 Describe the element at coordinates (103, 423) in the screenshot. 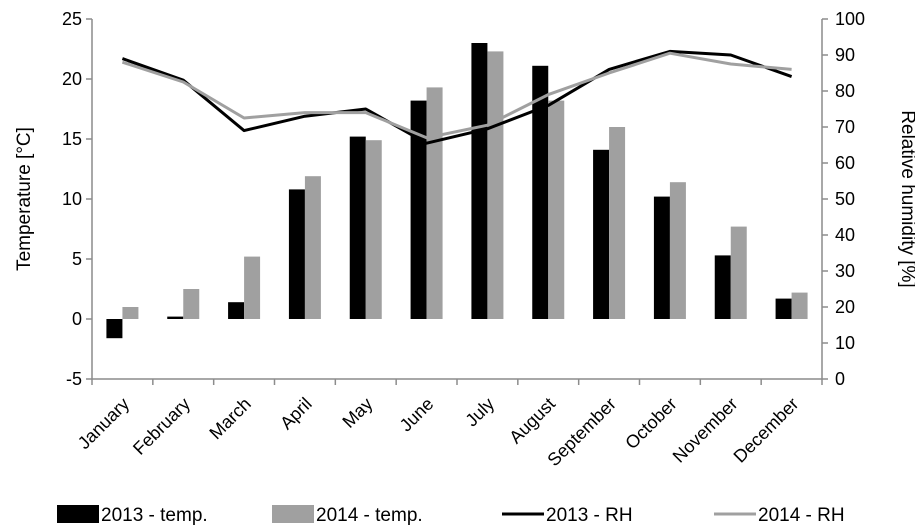

I see `x-tick-label: January` at that location.